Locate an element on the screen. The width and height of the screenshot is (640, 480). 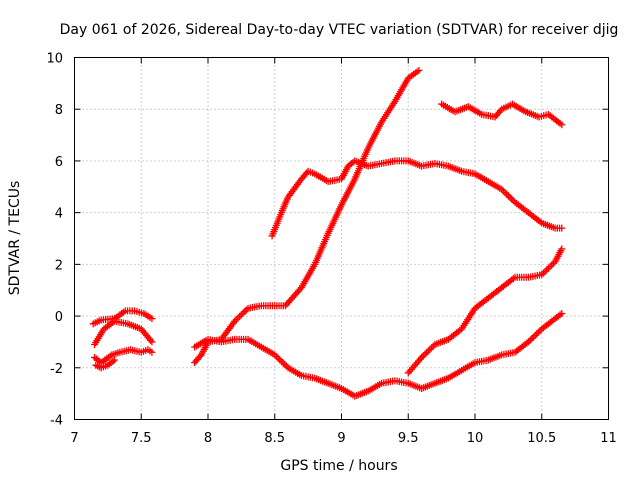
series-sat-d is located at coordinates (105, 364).